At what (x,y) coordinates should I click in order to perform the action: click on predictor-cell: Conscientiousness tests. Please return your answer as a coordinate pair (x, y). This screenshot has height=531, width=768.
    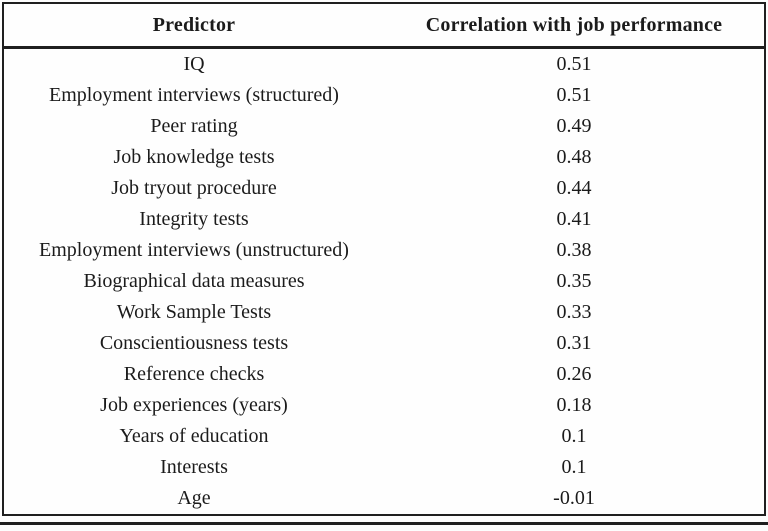
    Looking at the image, I should click on (194, 343).